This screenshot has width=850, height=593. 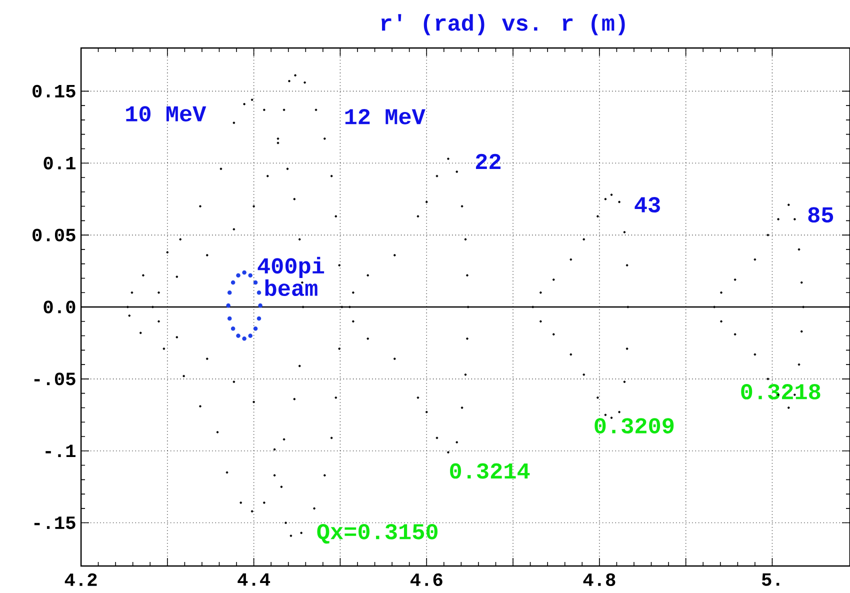 I want to click on annotation: 12 MeV, so click(x=385, y=116).